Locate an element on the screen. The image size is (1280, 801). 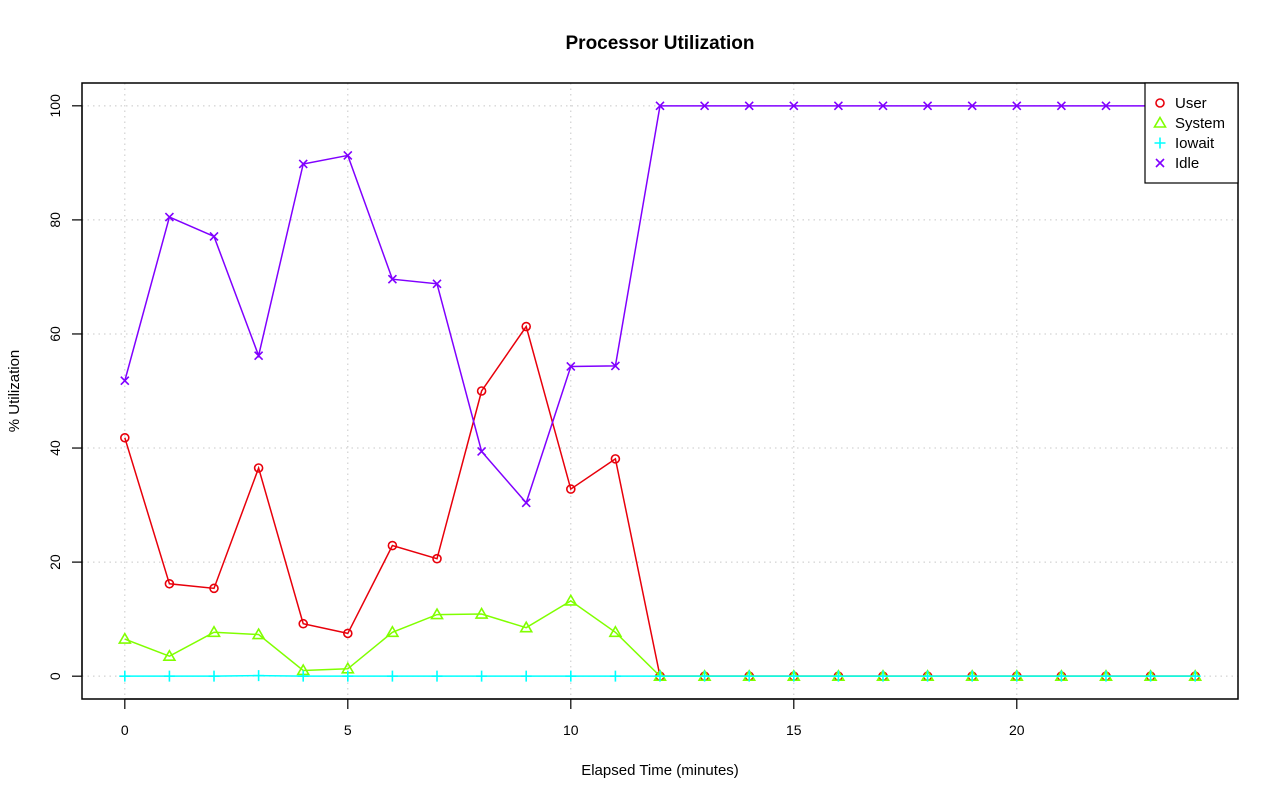
legend-marker-iowait is located at coordinates (1160, 143).